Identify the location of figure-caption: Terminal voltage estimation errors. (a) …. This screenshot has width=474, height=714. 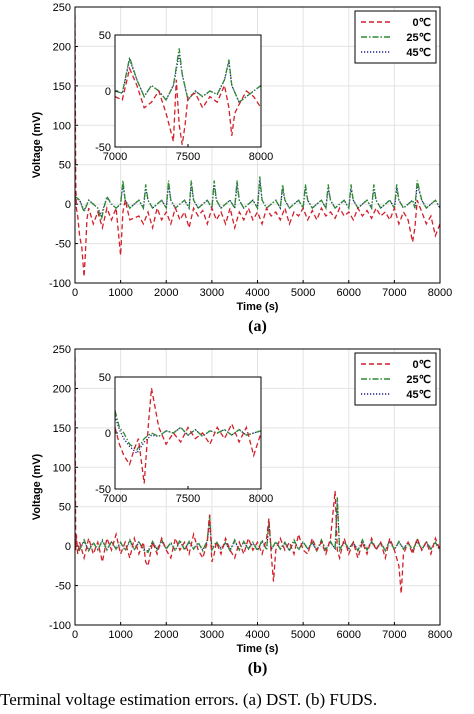
(189, 699).